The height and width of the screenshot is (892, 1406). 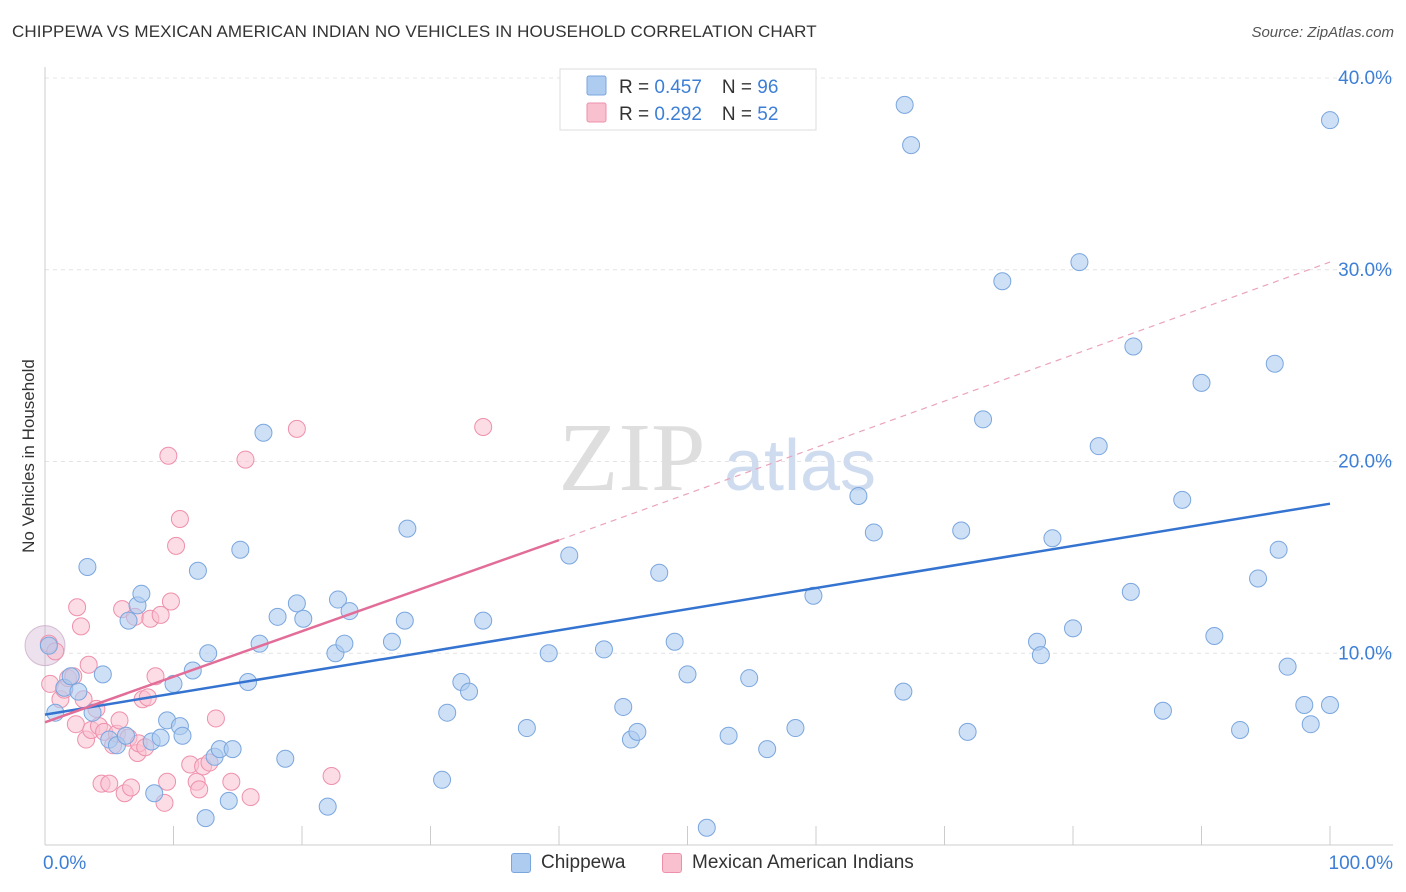 I want to click on legend-swatch-chippewa, so click(x=596, y=85).